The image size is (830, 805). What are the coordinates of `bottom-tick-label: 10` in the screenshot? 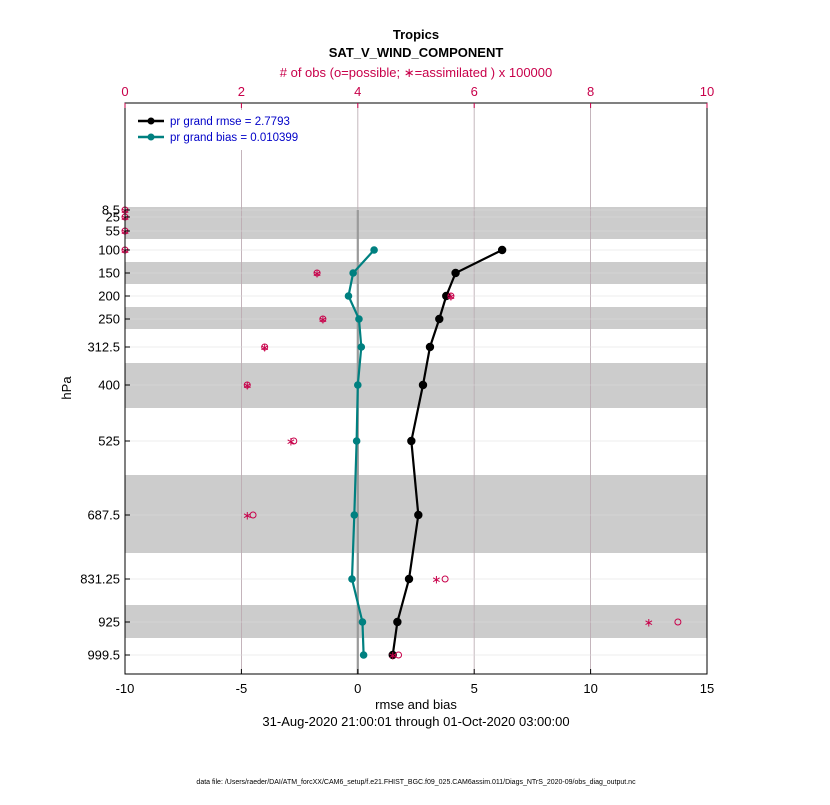 It's located at (590, 688).